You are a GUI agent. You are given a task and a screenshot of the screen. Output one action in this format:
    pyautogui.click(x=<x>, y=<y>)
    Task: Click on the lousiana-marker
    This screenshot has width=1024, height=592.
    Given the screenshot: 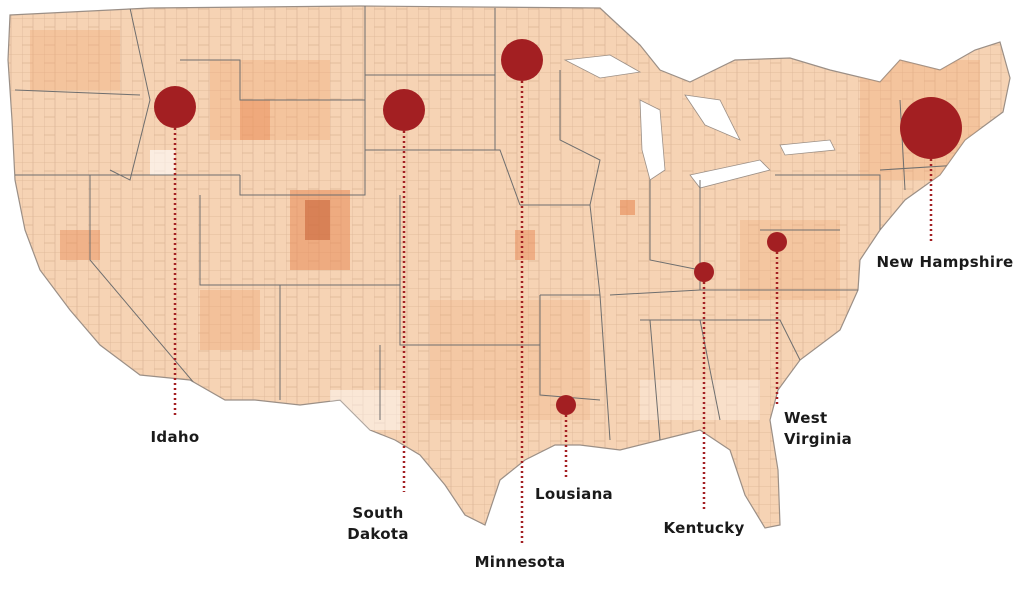 What is the action you would take?
    pyautogui.click(x=566, y=405)
    